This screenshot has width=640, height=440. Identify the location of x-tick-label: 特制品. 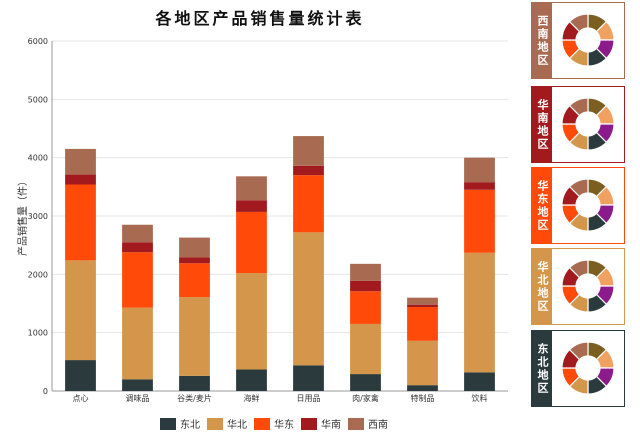
(423, 398).